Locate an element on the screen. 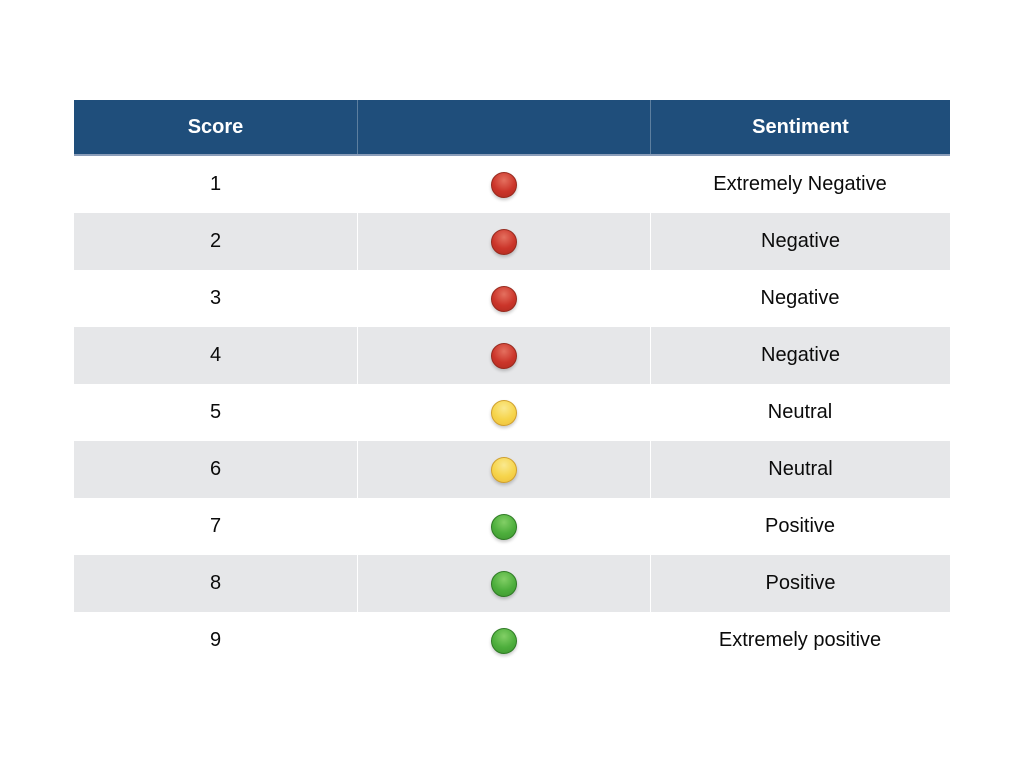 The width and height of the screenshot is (1024, 768). score-cell: 1 is located at coordinates (215, 184).